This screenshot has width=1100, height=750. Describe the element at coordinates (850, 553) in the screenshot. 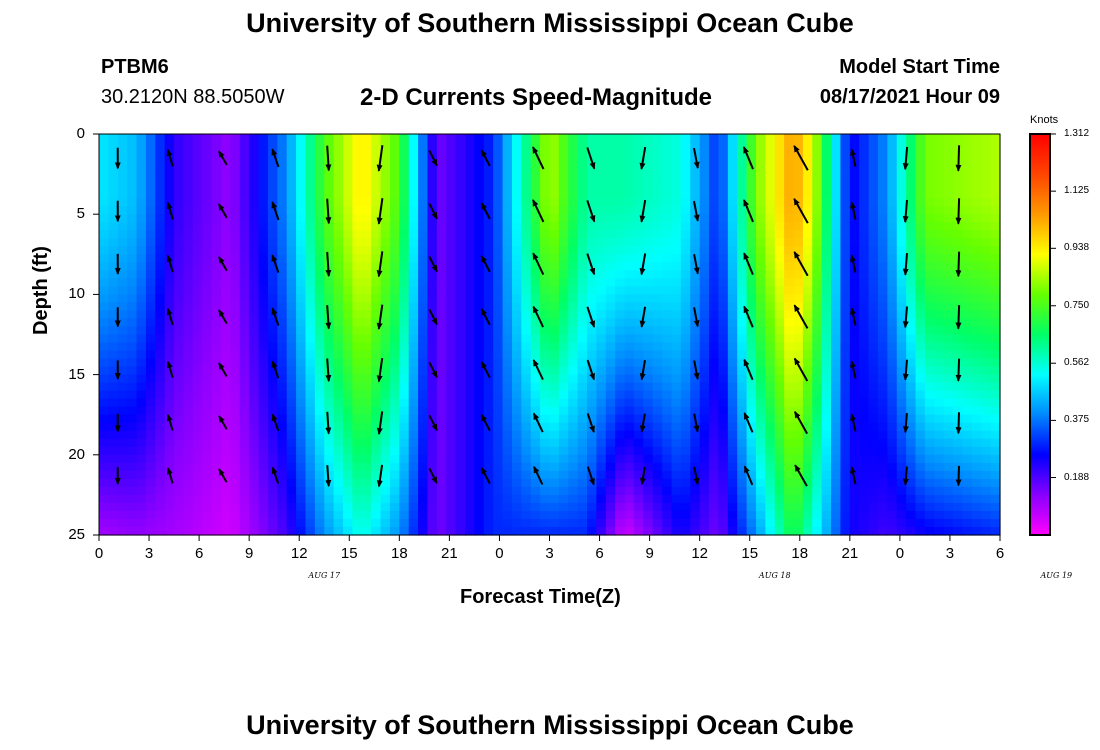

I see `x-tick-label: 21` at that location.